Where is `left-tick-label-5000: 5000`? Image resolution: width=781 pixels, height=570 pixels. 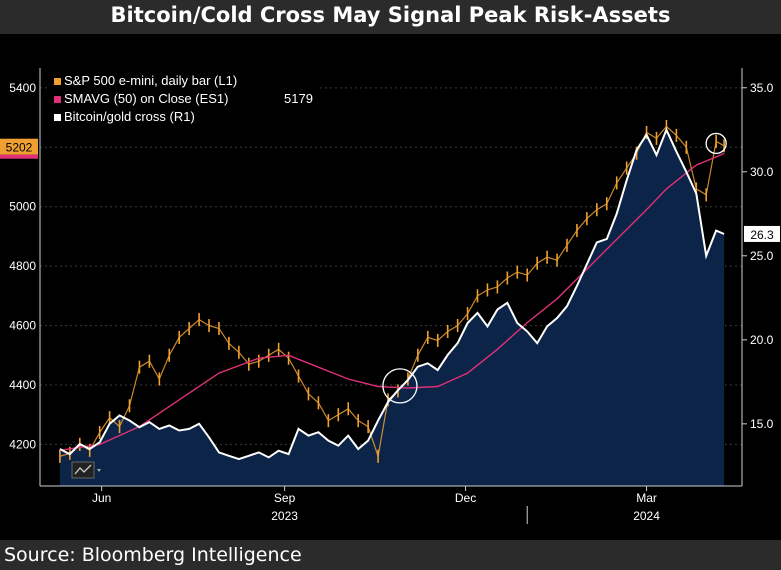 left-tick-label-5000: 5000 is located at coordinates (22, 207).